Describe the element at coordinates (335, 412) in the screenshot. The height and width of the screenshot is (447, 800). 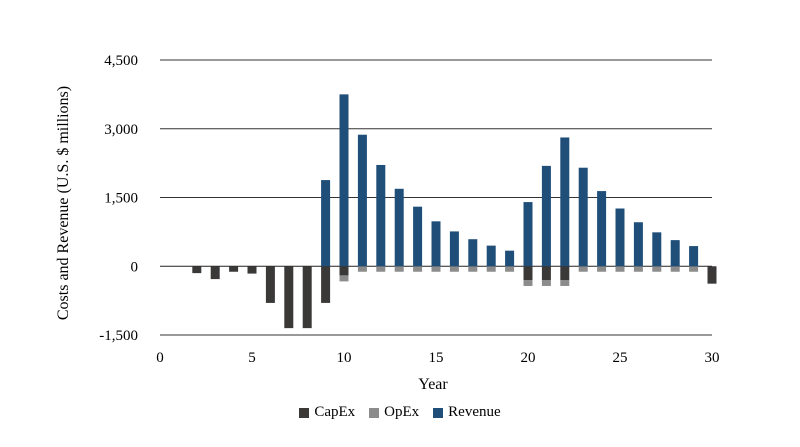
I see `legend-label: CapEx` at that location.